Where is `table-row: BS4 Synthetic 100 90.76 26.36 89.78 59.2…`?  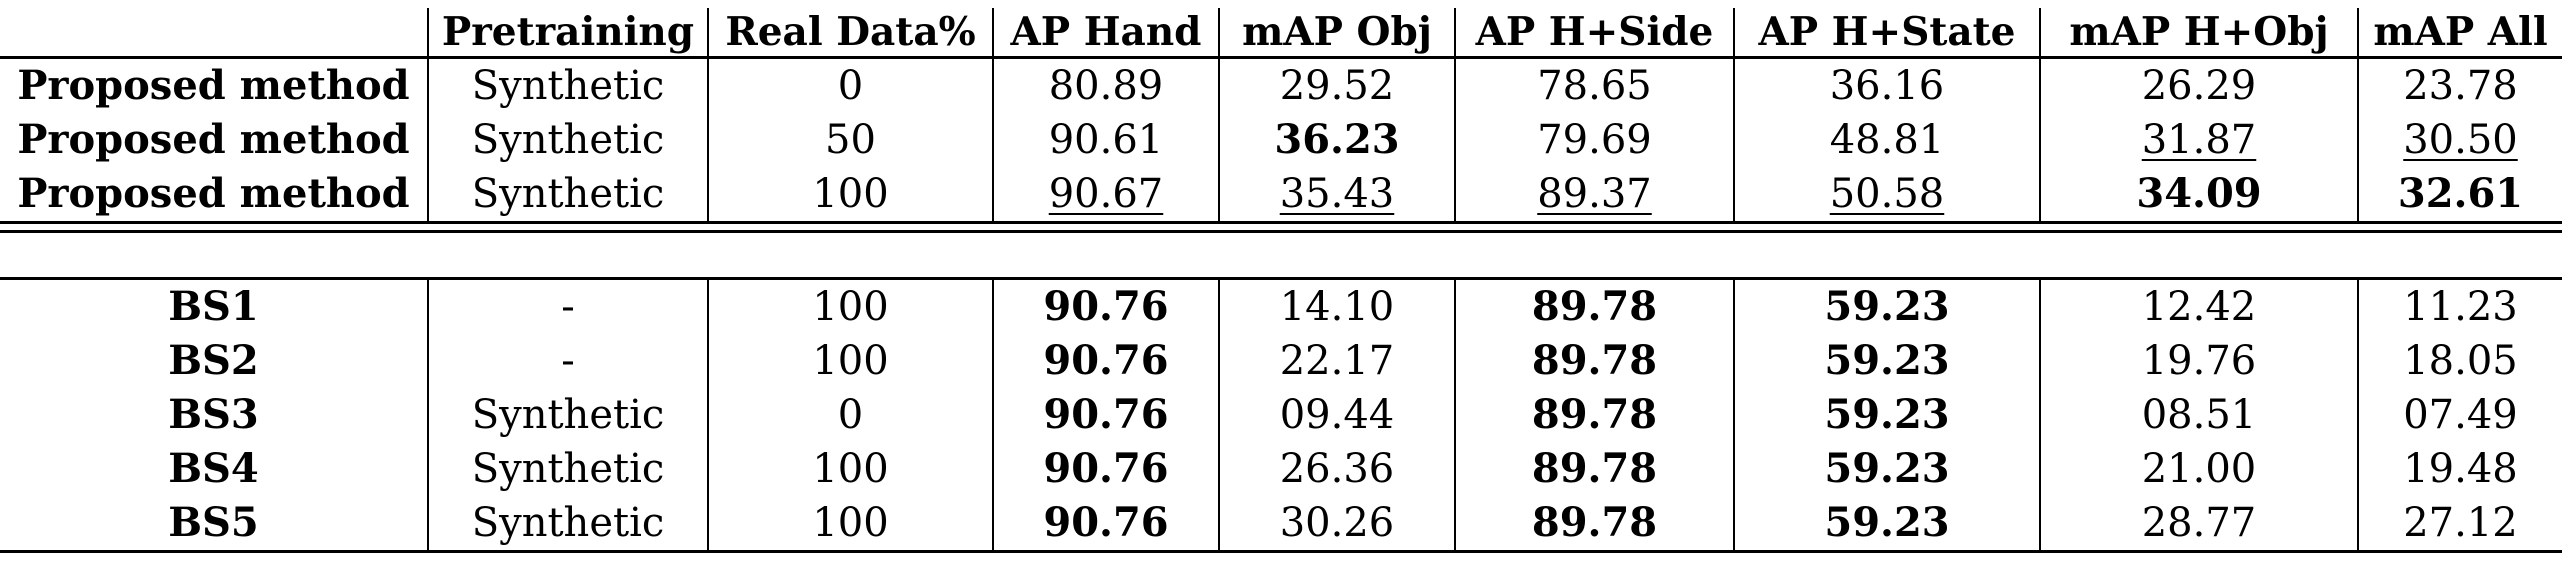
table-row: BS4 Synthetic 100 90.76 26.36 89.78 59.2… is located at coordinates (1281, 469).